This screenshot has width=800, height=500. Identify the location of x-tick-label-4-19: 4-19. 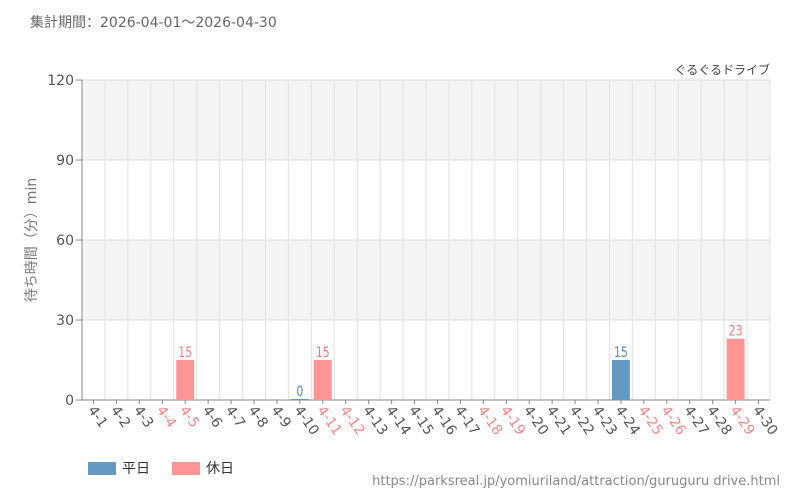
(512, 420).